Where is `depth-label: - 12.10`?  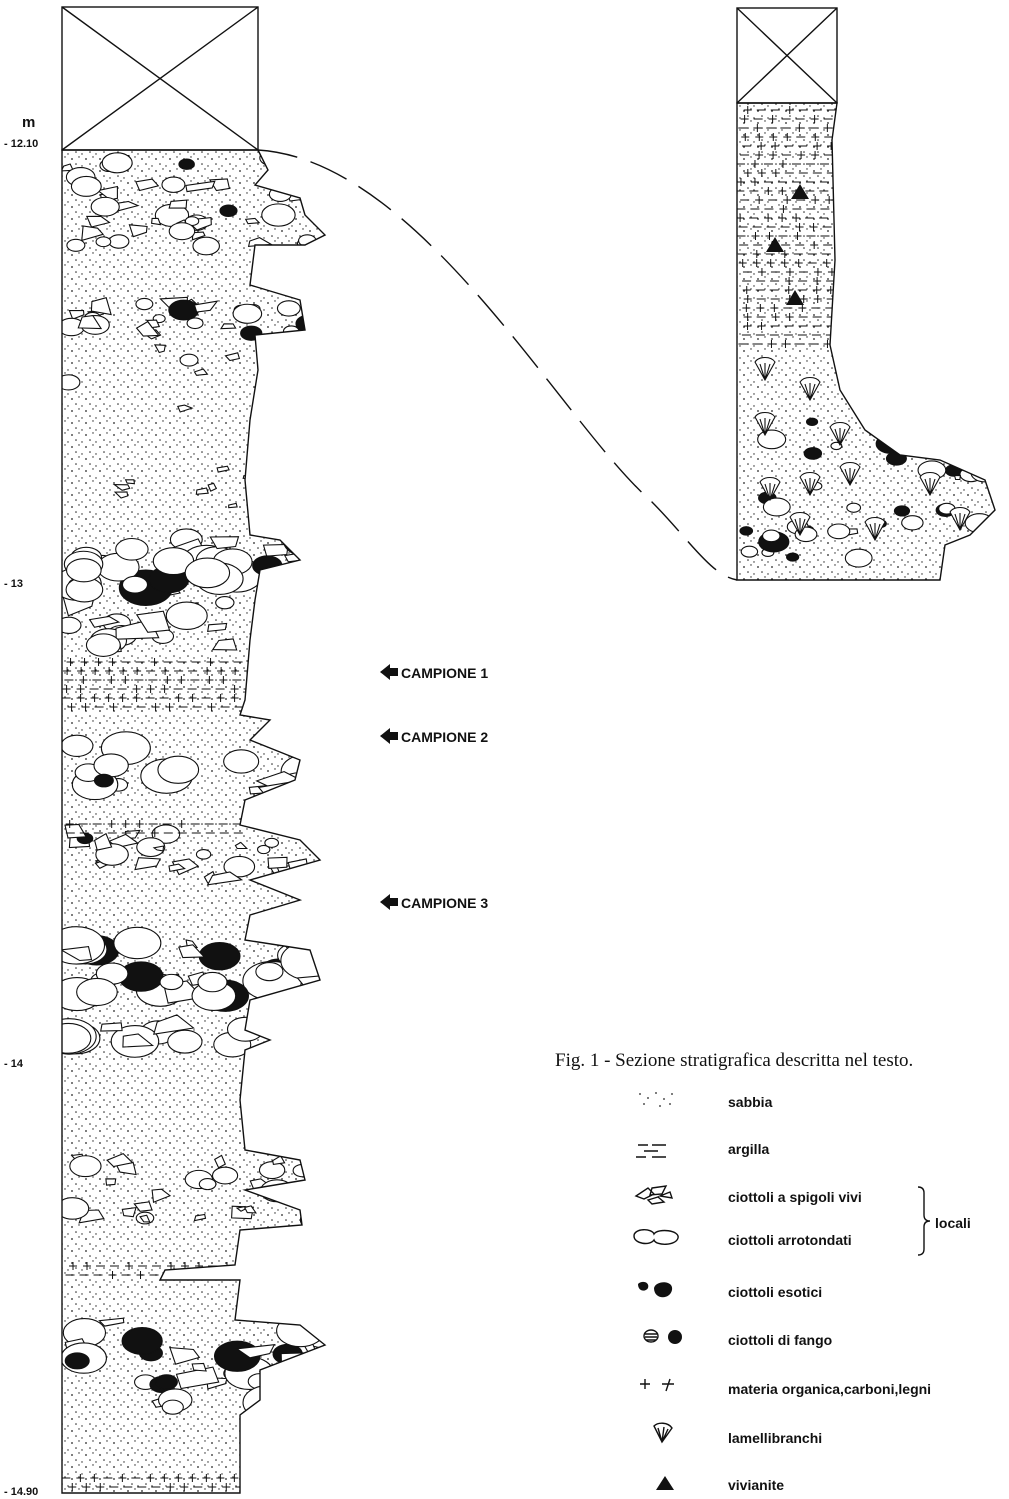
depth-label: - 12.10 is located at coordinates (21, 144).